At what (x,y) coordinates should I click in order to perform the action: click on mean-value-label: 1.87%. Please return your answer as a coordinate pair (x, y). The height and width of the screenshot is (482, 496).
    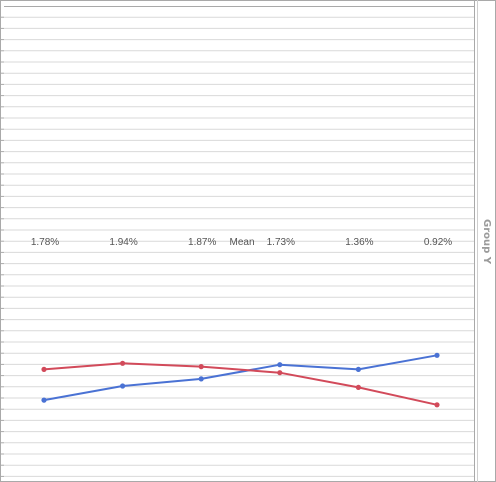
    Looking at the image, I should click on (202, 242).